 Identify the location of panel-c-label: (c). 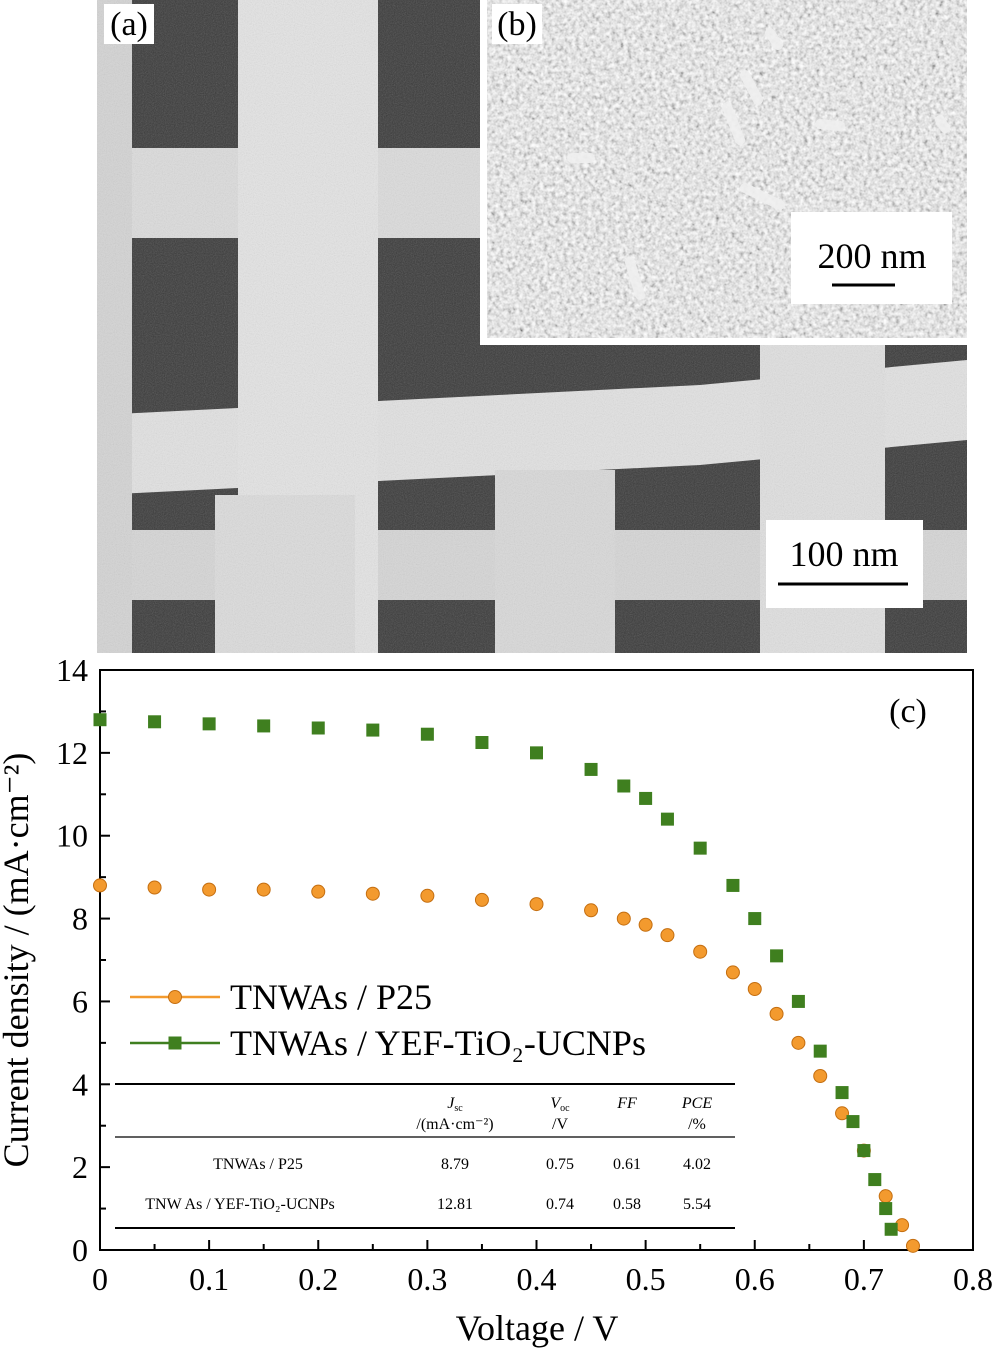
(908, 711).